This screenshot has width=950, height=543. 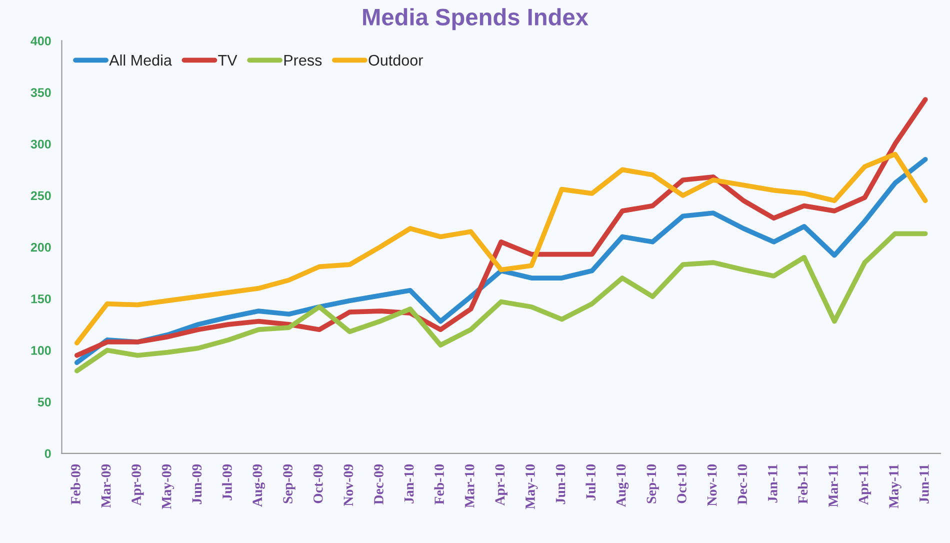 I want to click on chart-title: Media Spends Index, so click(x=475, y=19).